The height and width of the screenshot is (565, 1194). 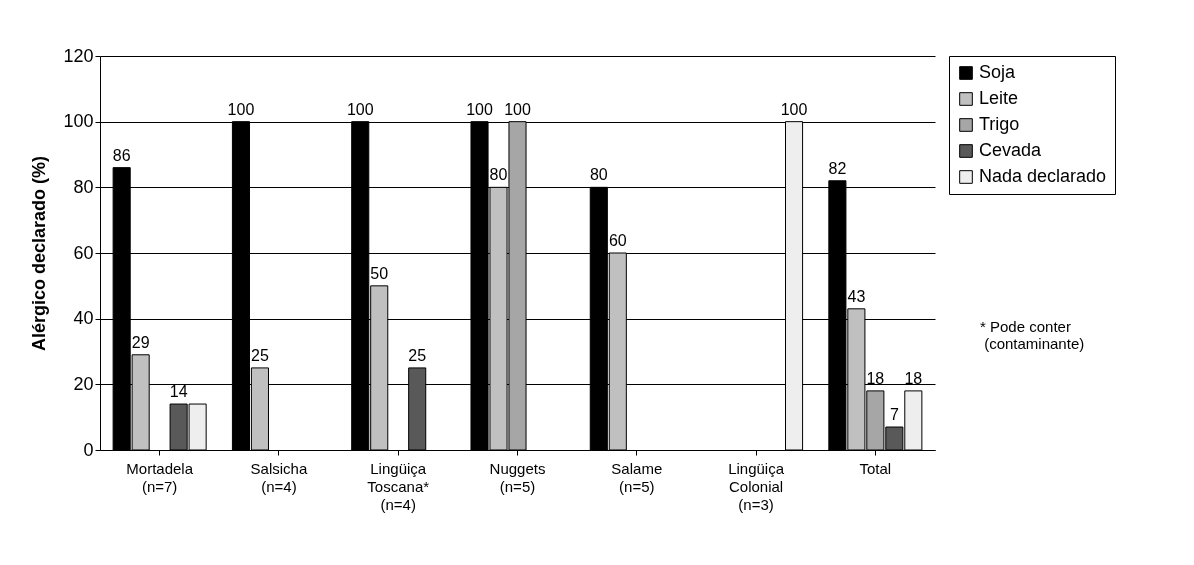 I want to click on data-label: 7, so click(x=894, y=415).